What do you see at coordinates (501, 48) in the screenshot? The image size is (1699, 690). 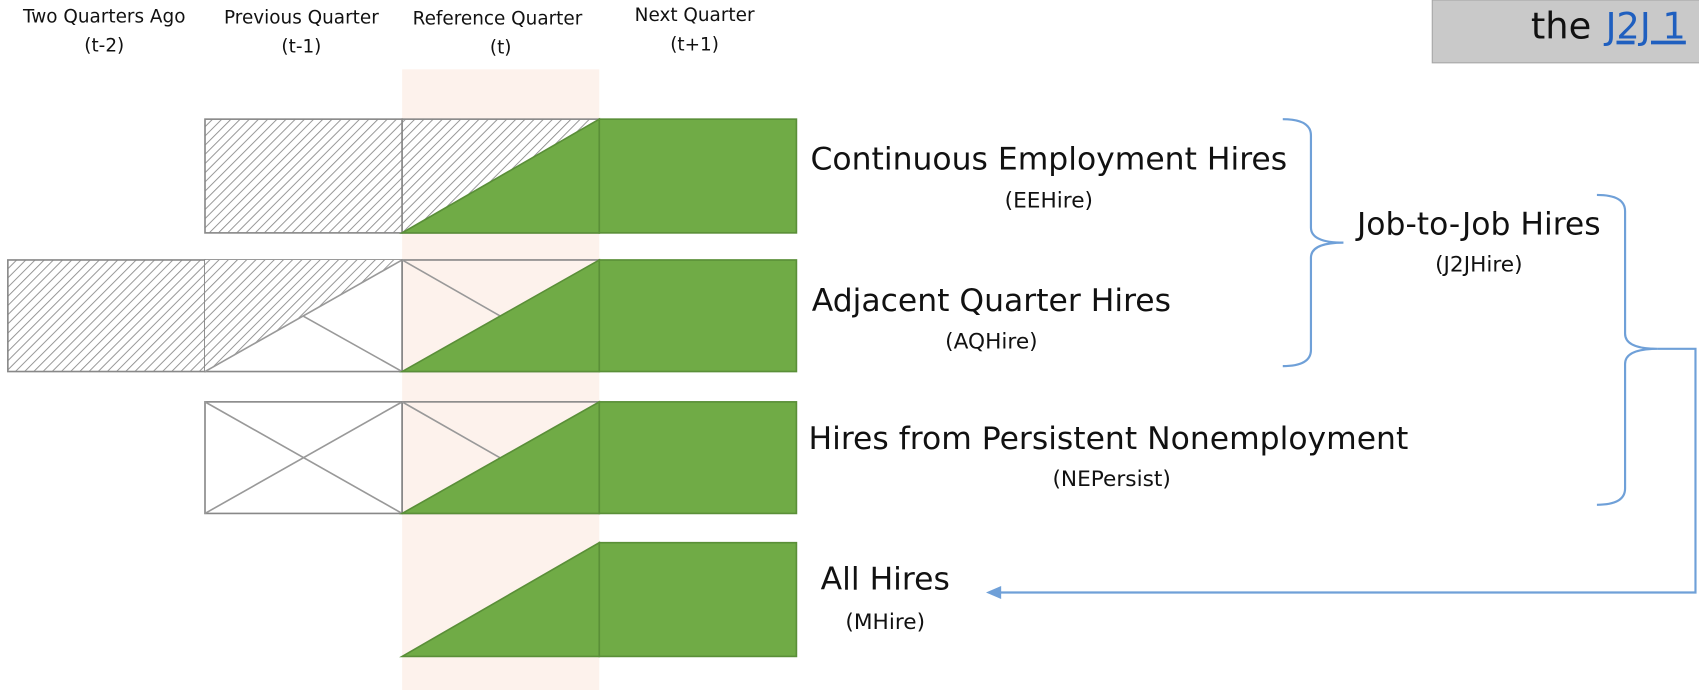 I see `column-period: (t)` at bounding box center [501, 48].